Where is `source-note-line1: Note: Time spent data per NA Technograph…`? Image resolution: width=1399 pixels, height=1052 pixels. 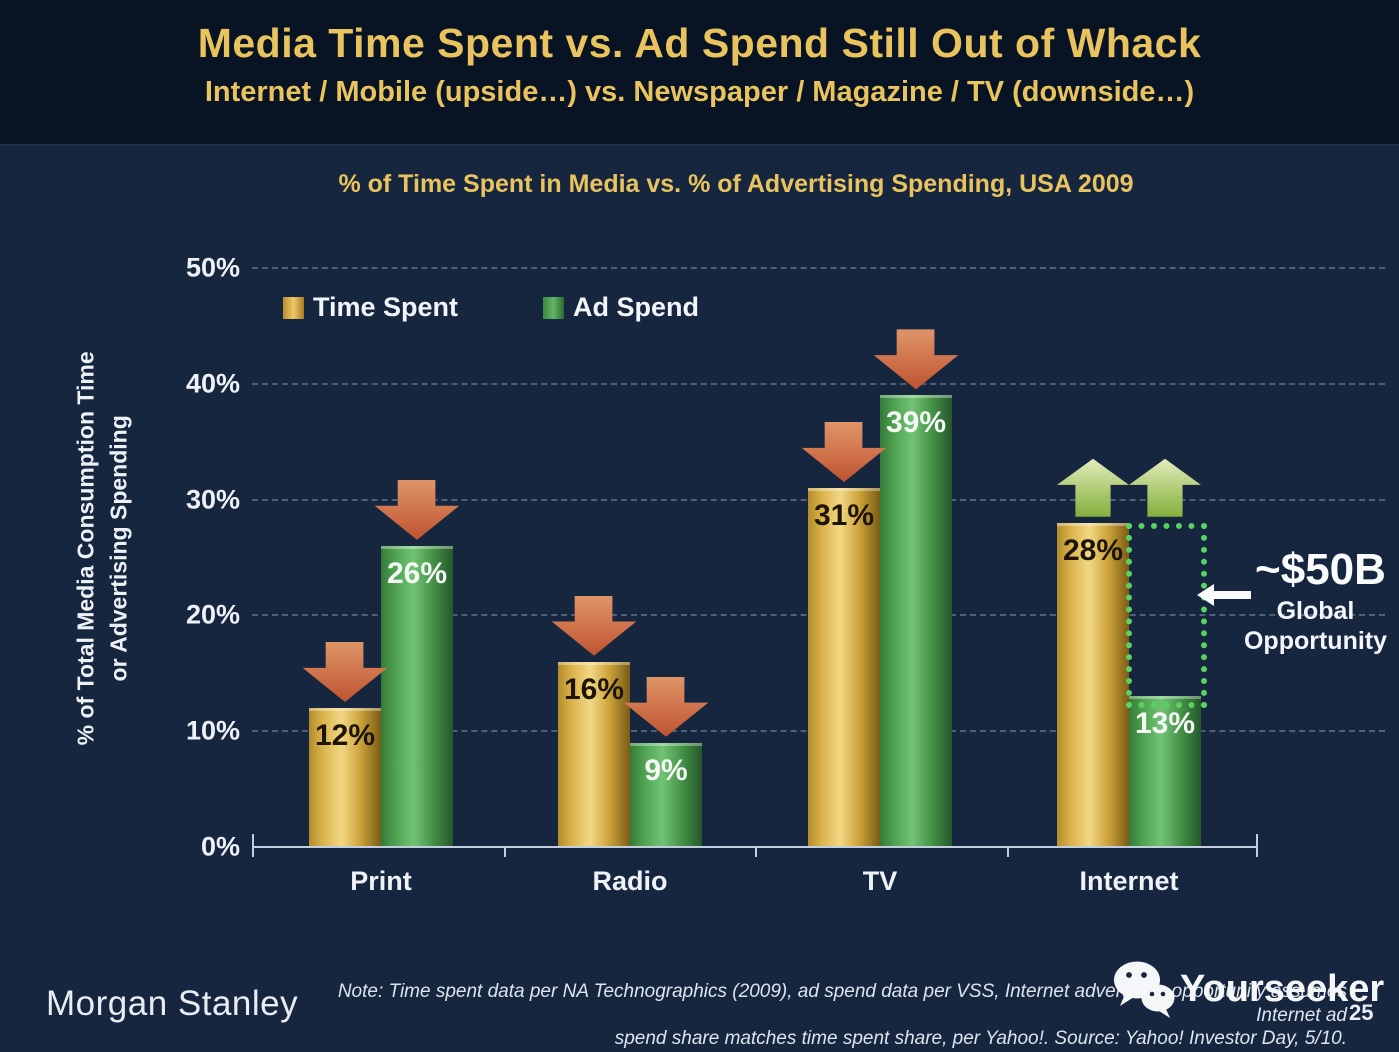 source-note-line1: Note: Time spent data per NA Technograph… is located at coordinates (842, 1003).